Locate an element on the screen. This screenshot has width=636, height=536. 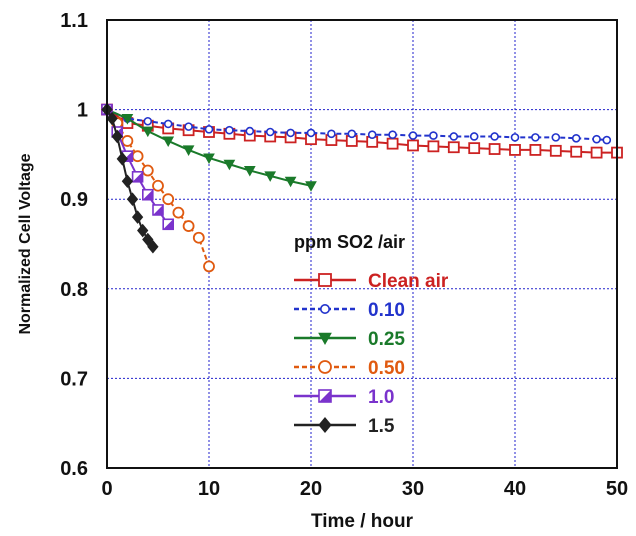
legend-label: 0.10 is located at coordinates (386, 310).